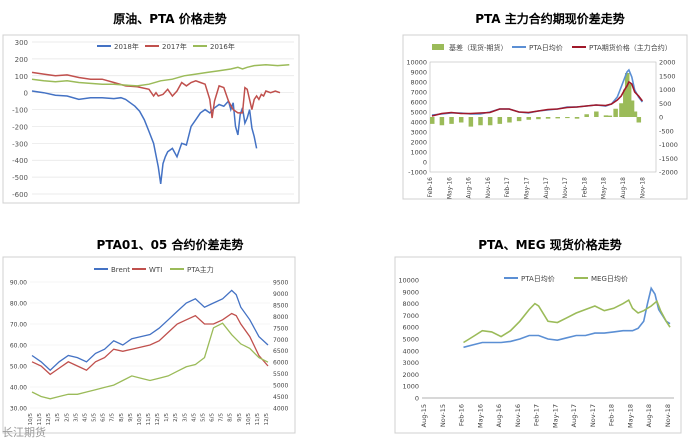 The width and height of the screenshot is (694, 444). Describe the element at coordinates (20, 161) in the screenshot. I see `y-tick-label: -400` at that location.